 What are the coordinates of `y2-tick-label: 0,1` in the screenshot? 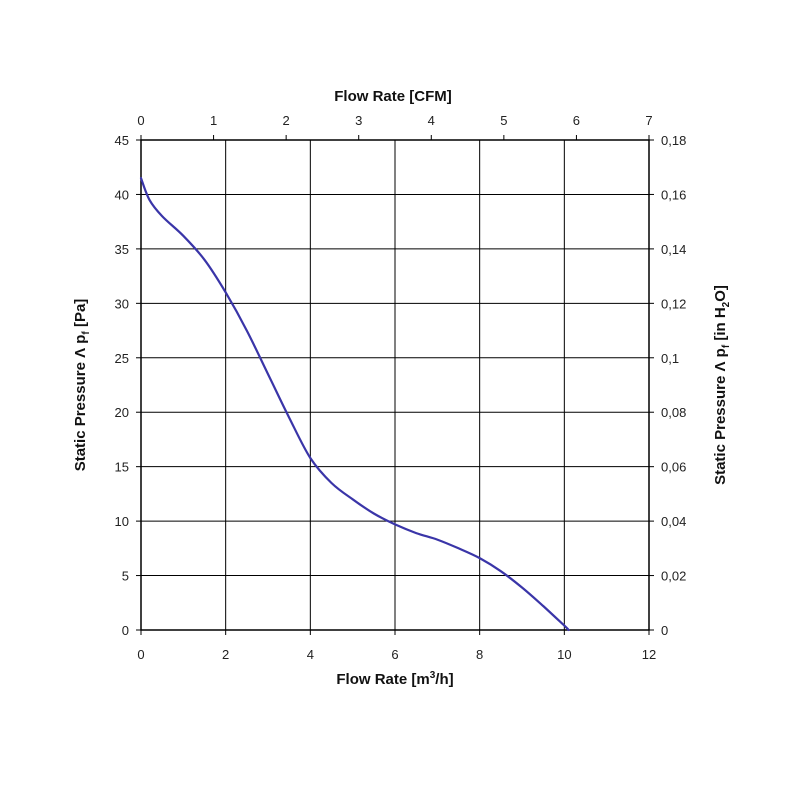 It's located at (670, 358).